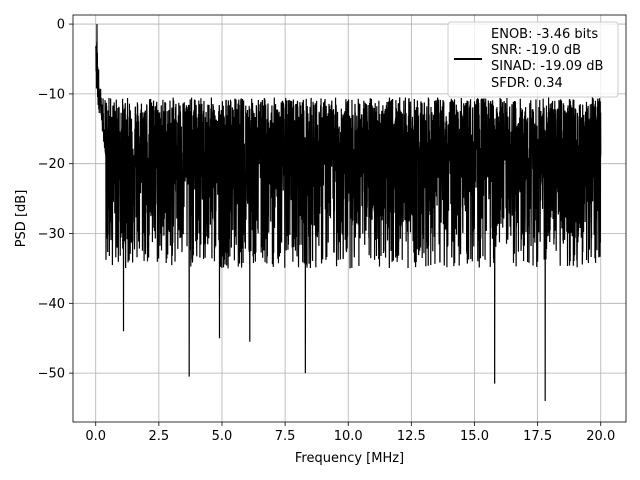 This screenshot has height=480, width=640. I want to click on x-tick-label: 15.0, so click(474, 436).